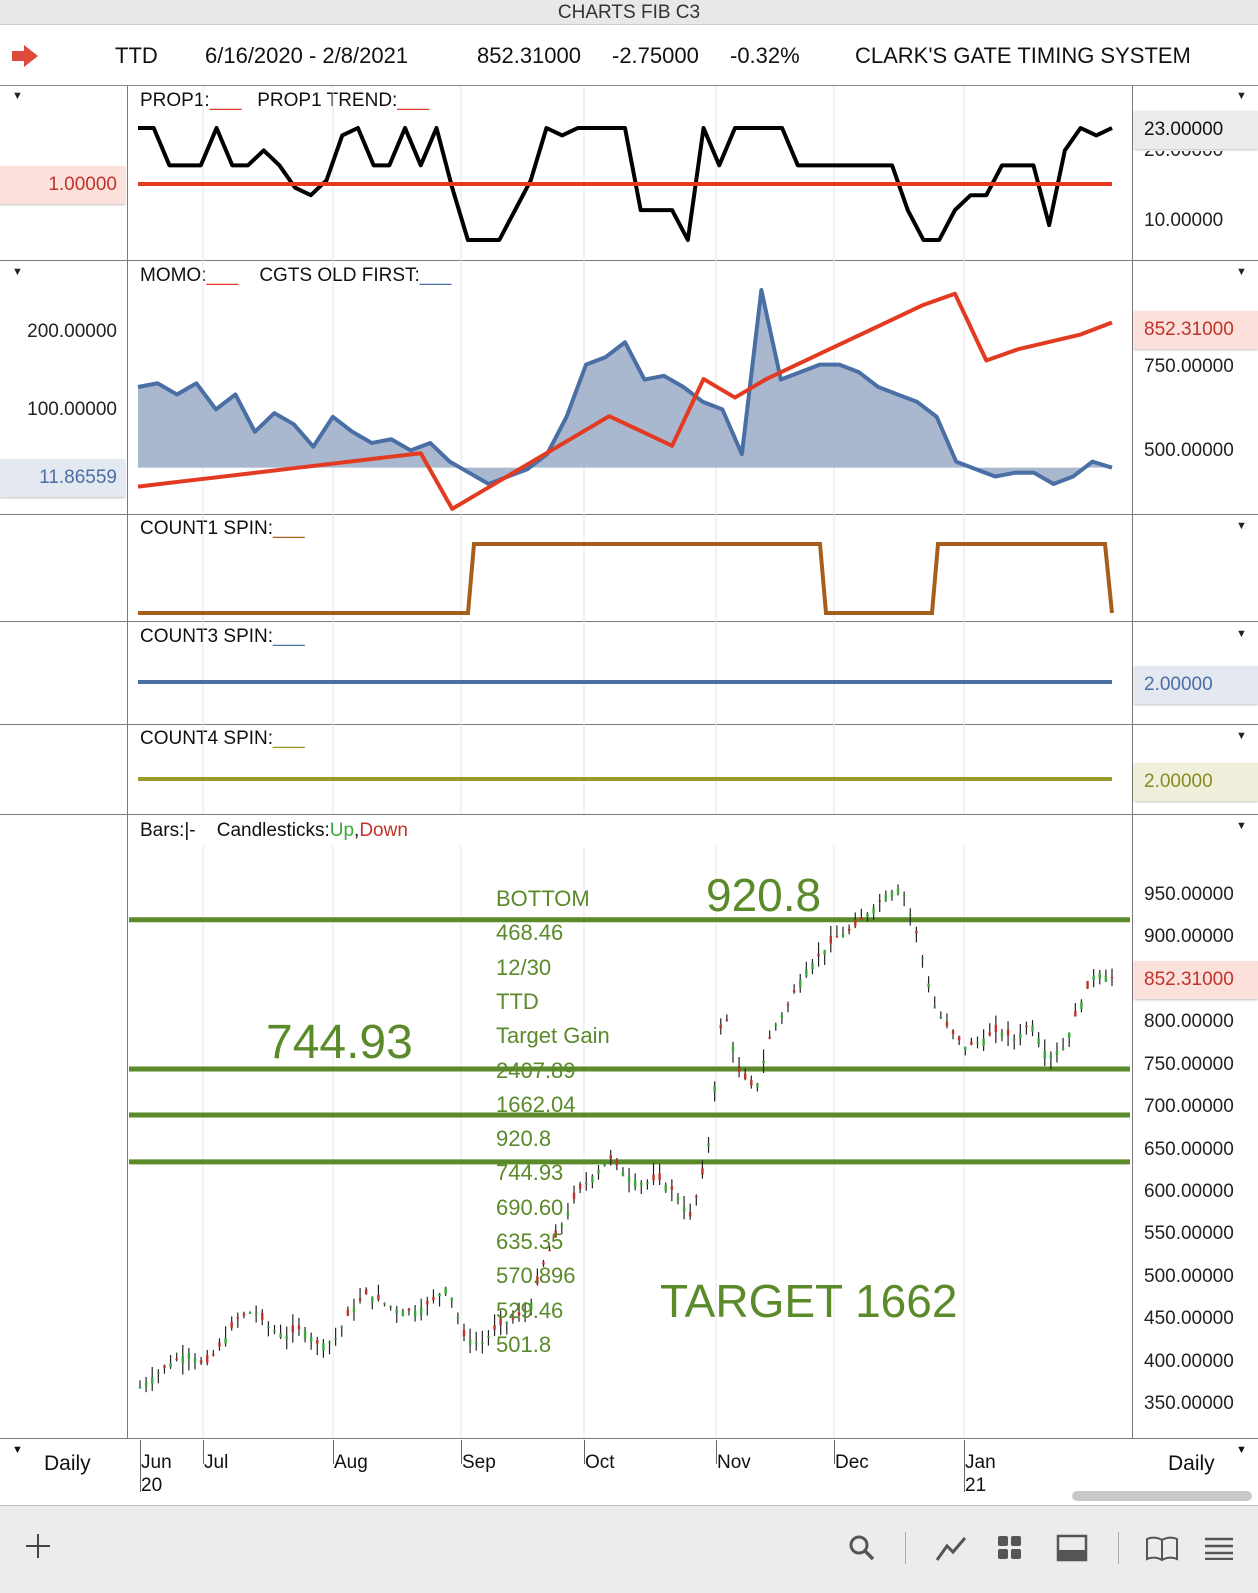 This screenshot has height=1593, width=1258. What do you see at coordinates (285, 100) in the screenshot?
I see `prop-legend: PROP1:___ PROP1 TREND:___` at bounding box center [285, 100].